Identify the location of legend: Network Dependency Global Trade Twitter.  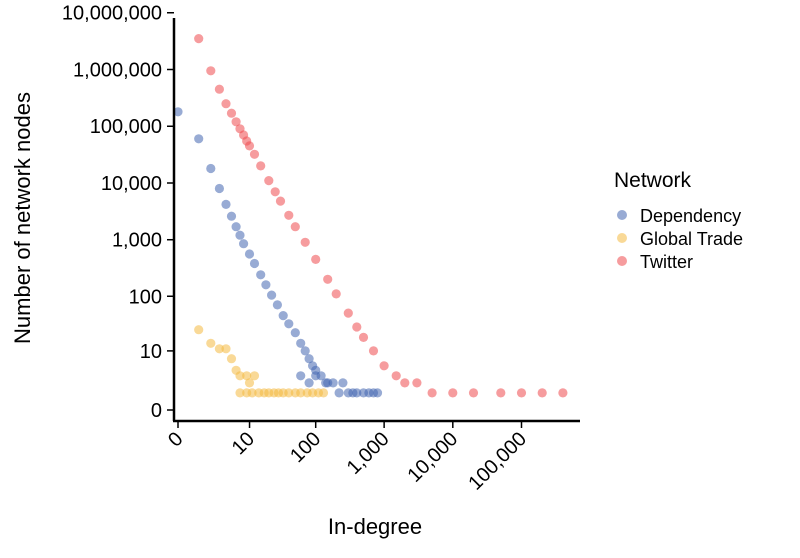
(678, 220).